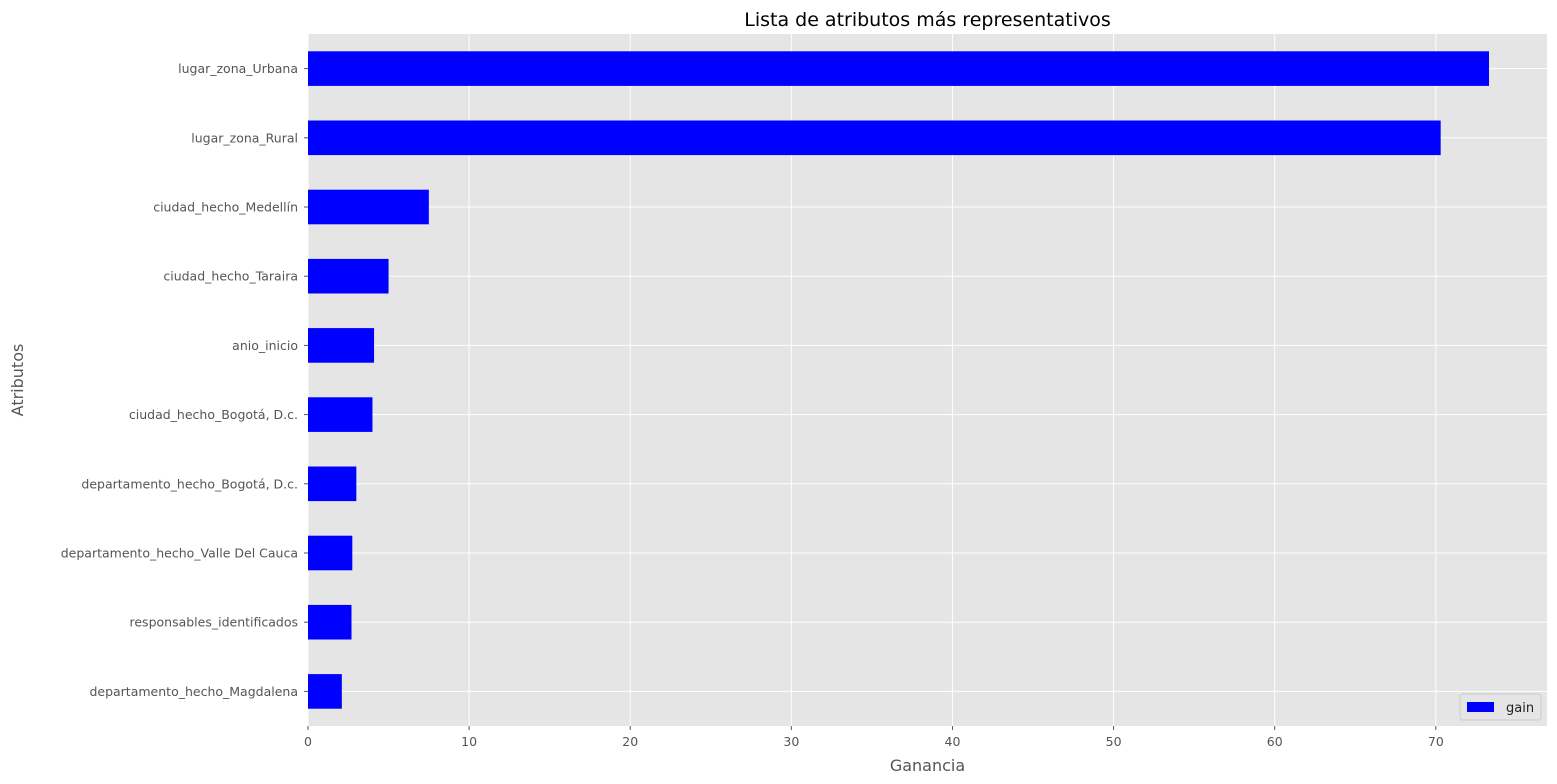 This screenshot has height=784, width=1557. I want to click on x-tick-label: 30, so click(791, 741).